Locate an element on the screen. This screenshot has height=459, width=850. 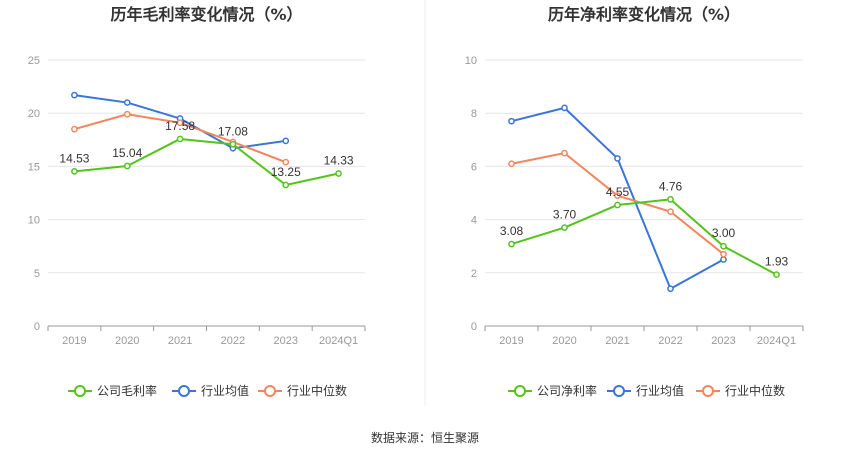
y-tick-label: 25 is located at coordinates (34, 61).